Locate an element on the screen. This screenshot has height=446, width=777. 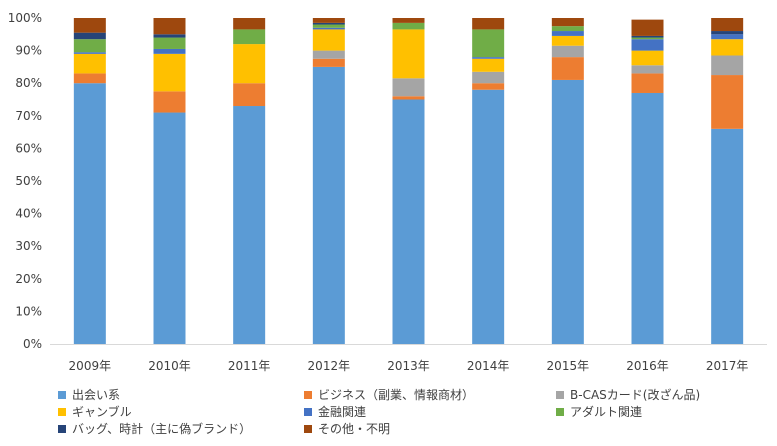
y-tick-label: 40% is located at coordinates (28, 214).